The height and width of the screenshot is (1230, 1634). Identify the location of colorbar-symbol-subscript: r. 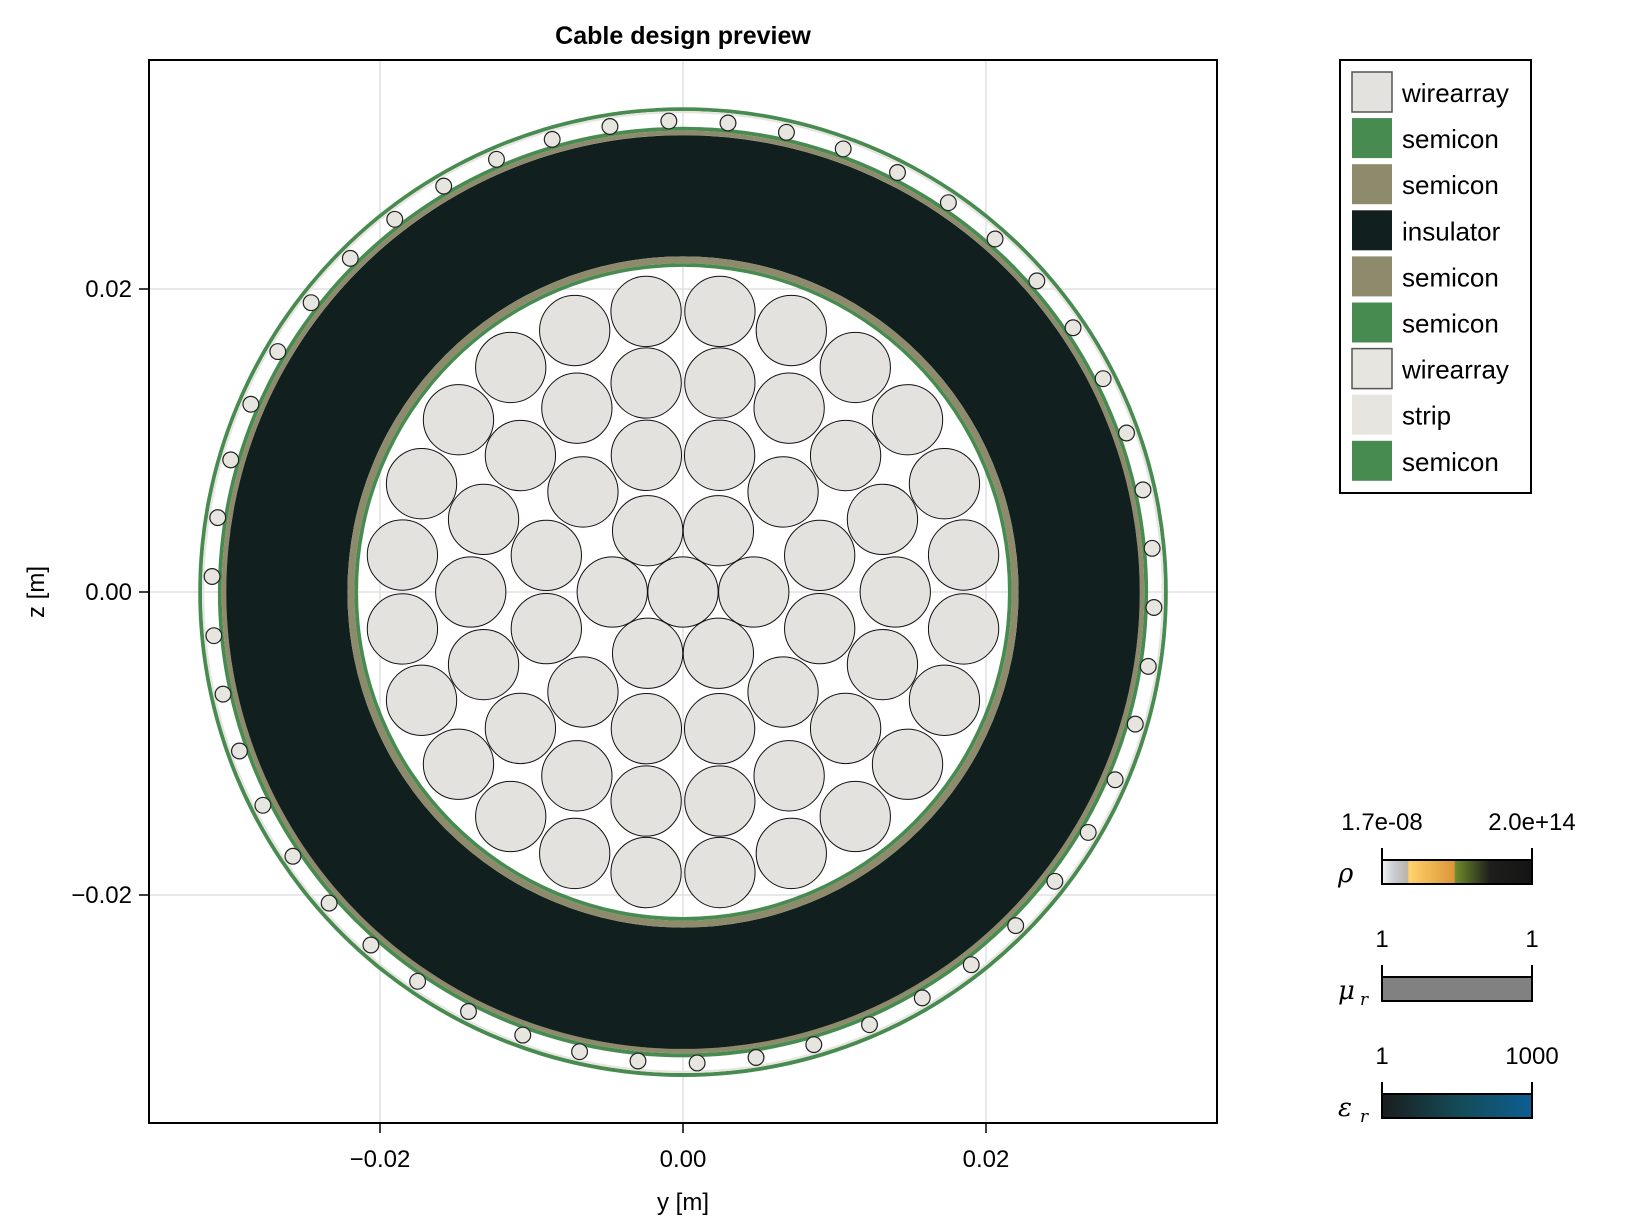
(1364, 1000).